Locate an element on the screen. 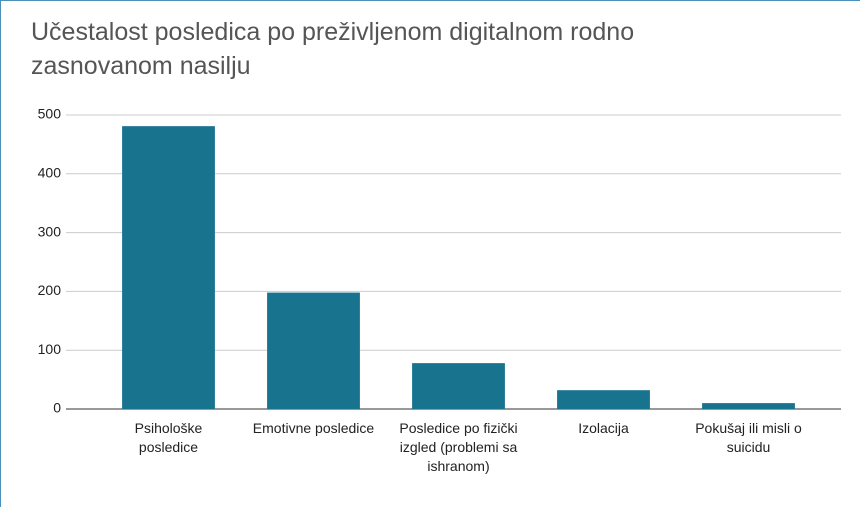 Image resolution: width=860 pixels, height=507 pixels. x-tick-label: Psihološke posledice is located at coordinates (168, 437).